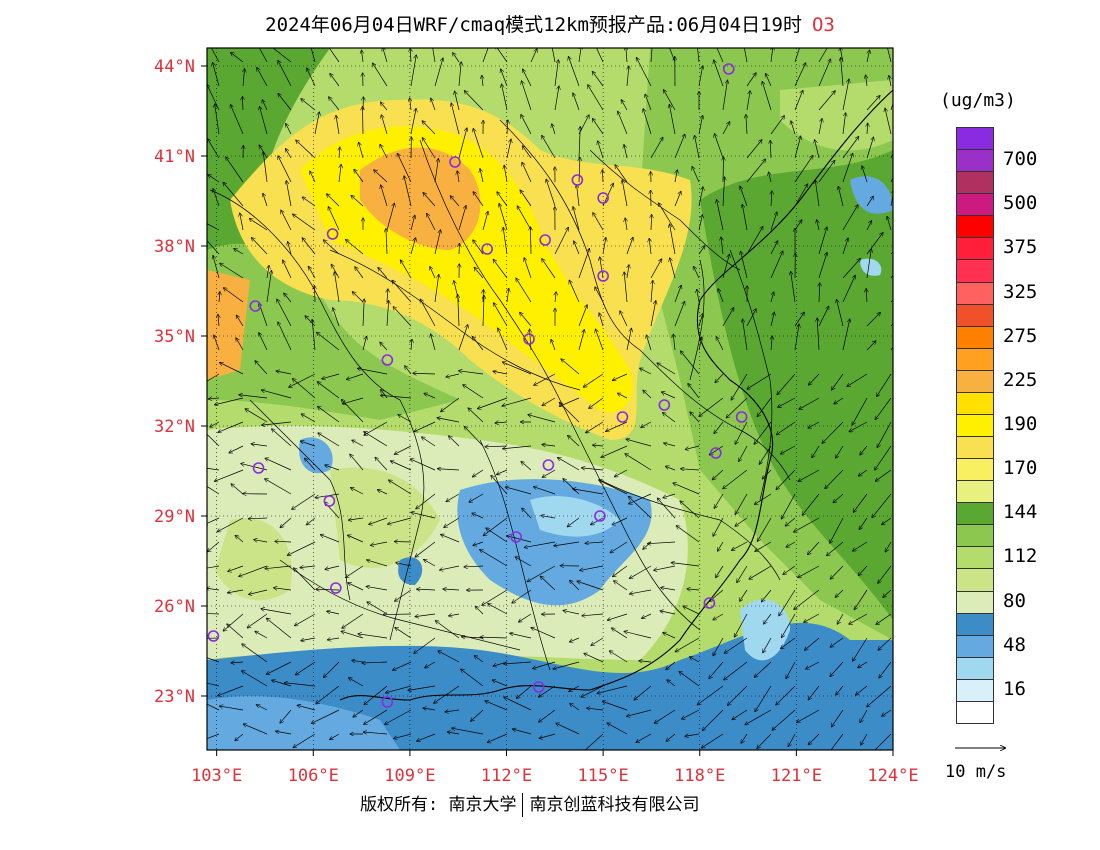  What do you see at coordinates (174, 697) in the screenshot?
I see `lat-tick-label: 23°N` at bounding box center [174, 697].